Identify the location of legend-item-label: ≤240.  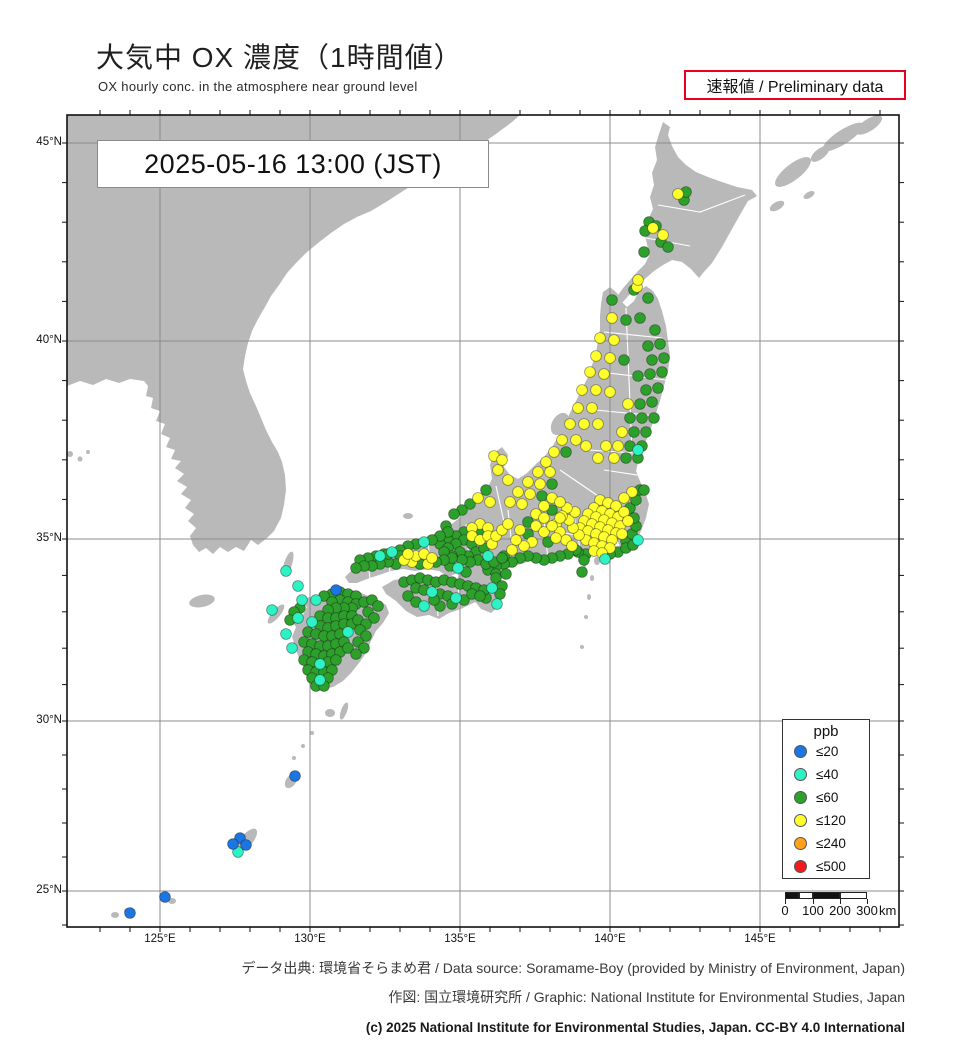
(831, 843).